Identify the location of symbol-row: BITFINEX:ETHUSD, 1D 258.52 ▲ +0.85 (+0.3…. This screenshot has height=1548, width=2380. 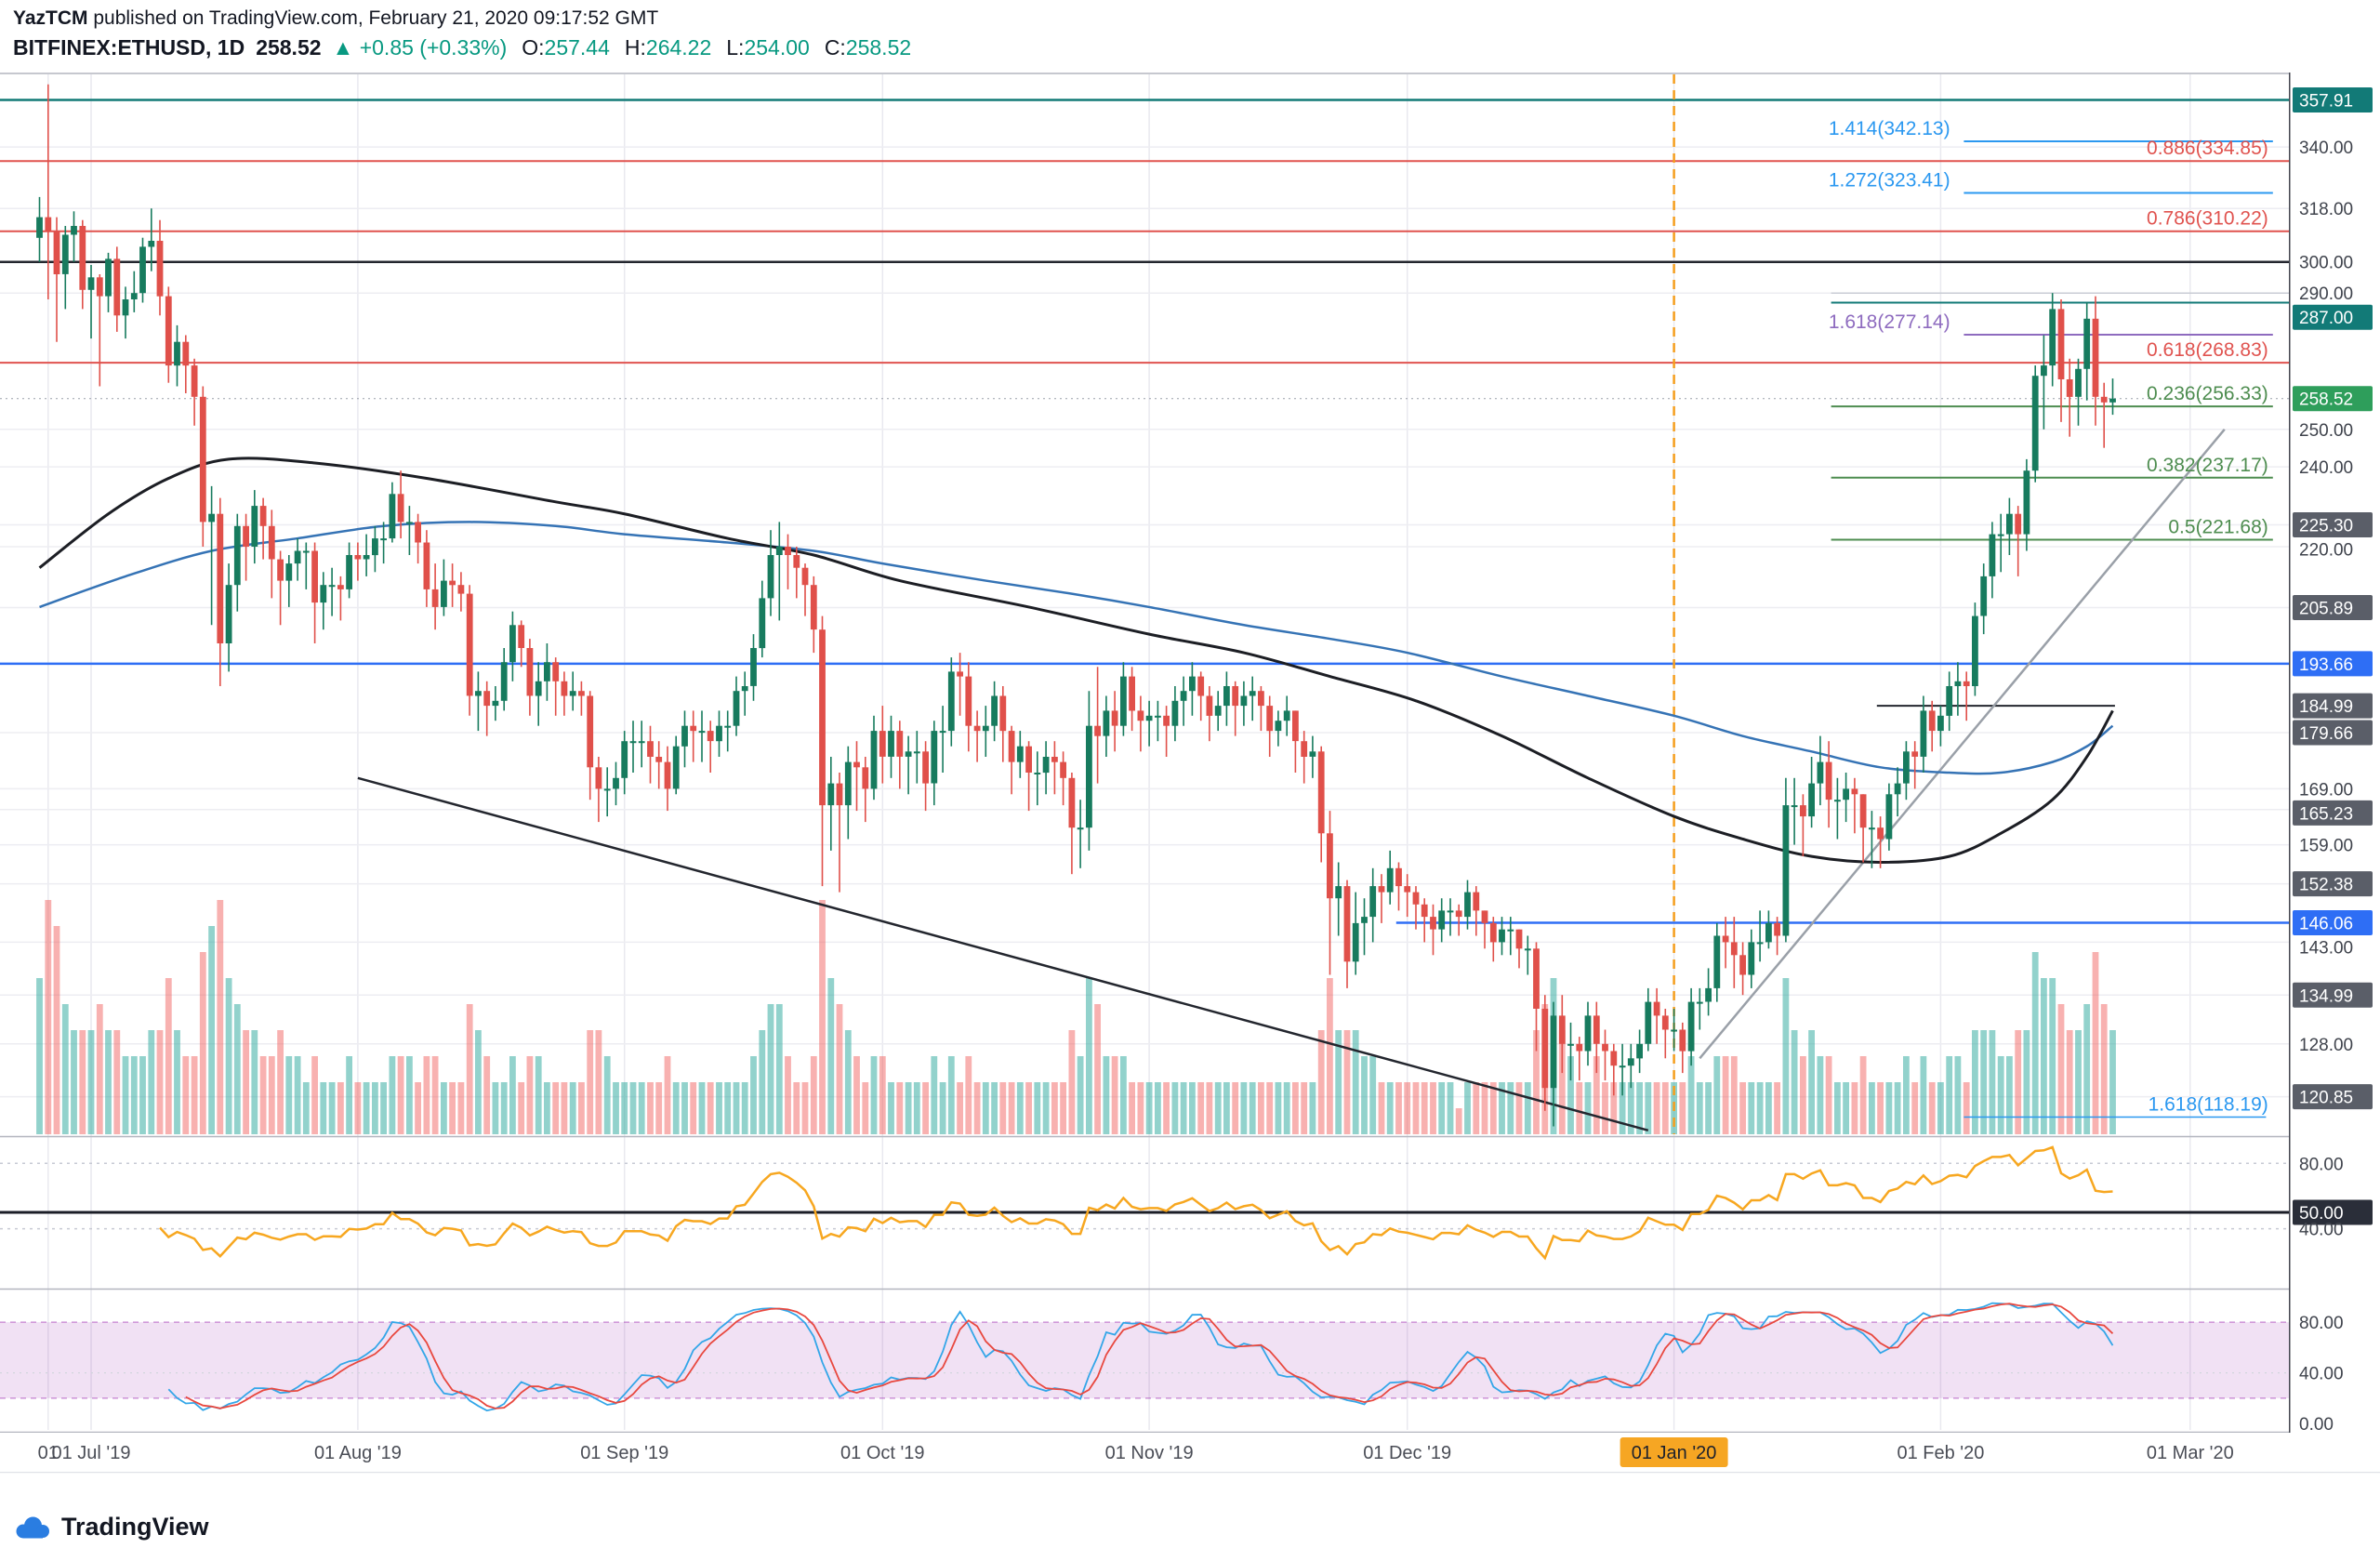
(1196, 47).